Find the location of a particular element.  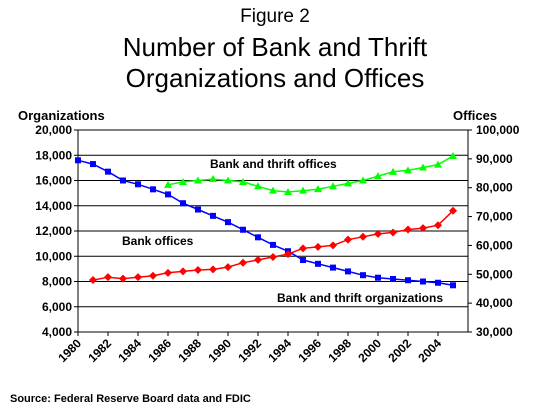

x-axis-tick-label: 1986 is located at coordinates (159, 350).